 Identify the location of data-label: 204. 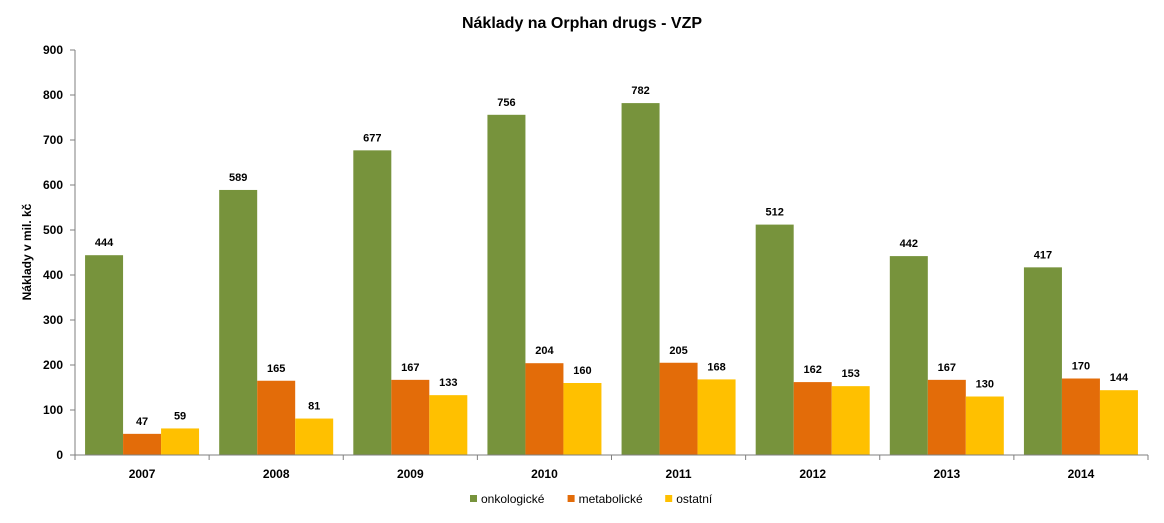
(544, 351).